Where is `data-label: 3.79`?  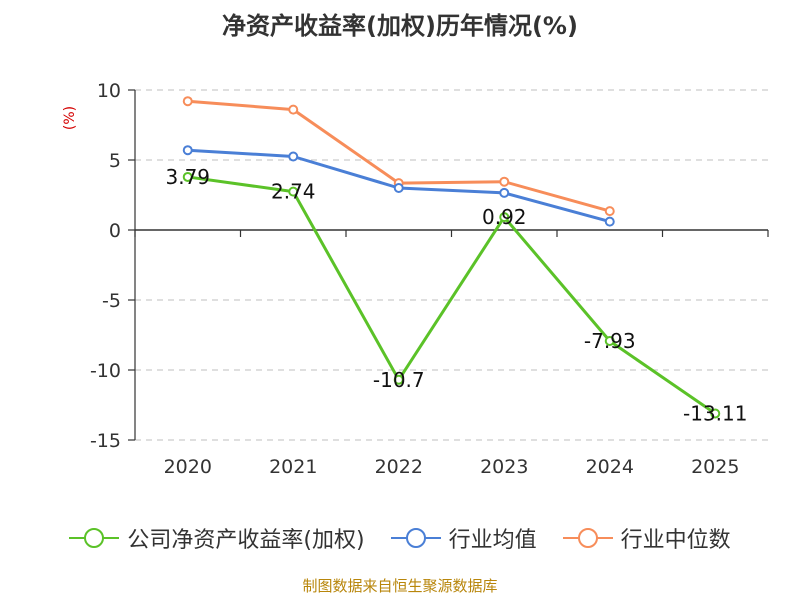 data-label: 3.79 is located at coordinates (187, 177).